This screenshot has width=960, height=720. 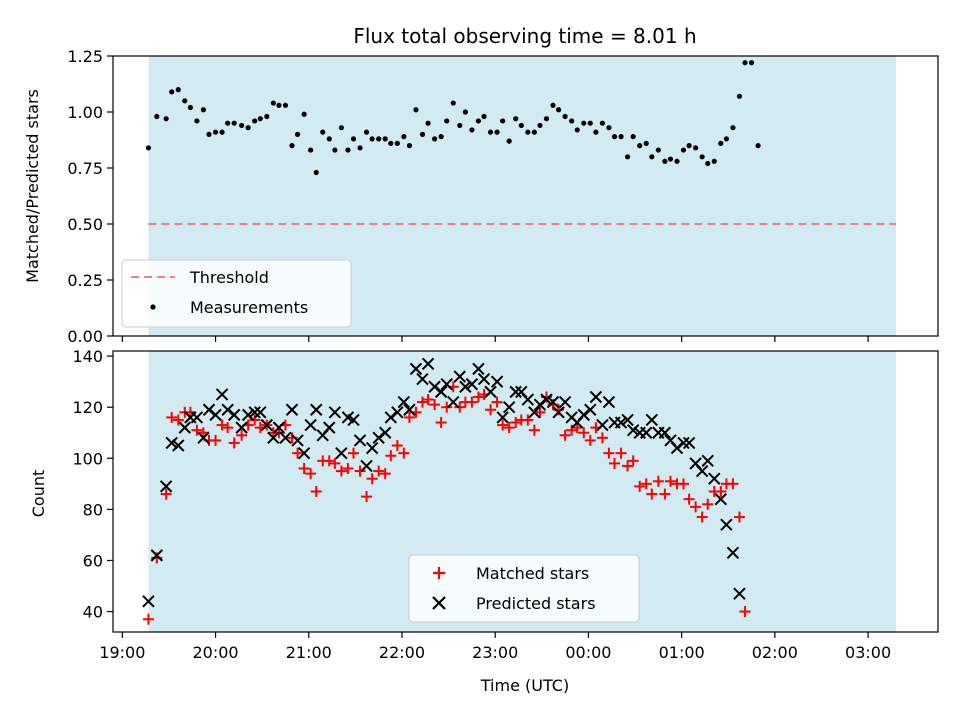 I want to click on x-tick-label: 02:00, so click(x=775, y=652).